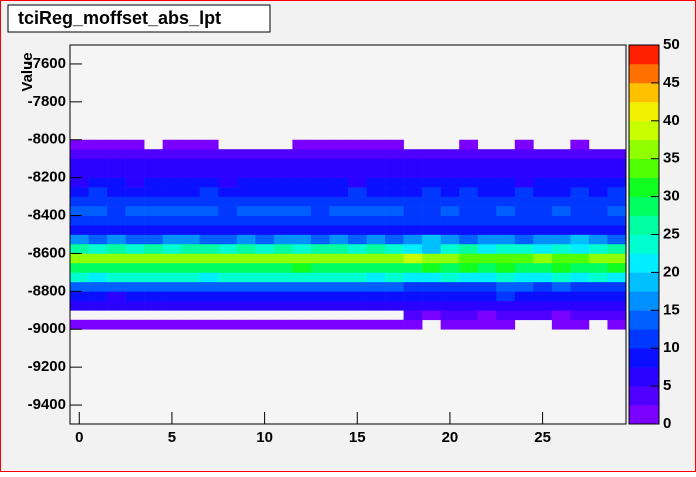  Describe the element at coordinates (172, 437) in the screenshot. I see `x-tick-label: 5` at that location.